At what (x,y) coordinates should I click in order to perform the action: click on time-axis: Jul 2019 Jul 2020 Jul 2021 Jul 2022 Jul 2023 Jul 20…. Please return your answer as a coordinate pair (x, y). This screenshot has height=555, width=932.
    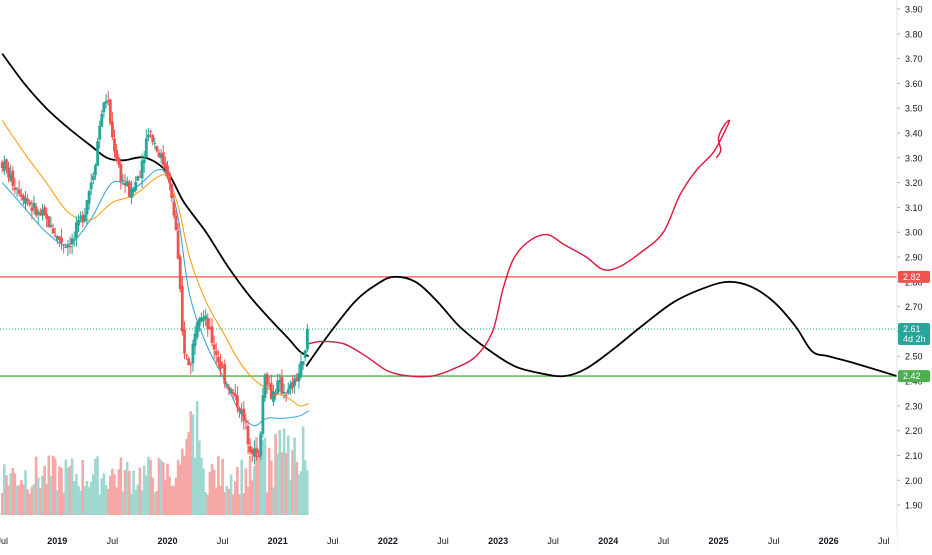
    Looking at the image, I should click on (448, 540).